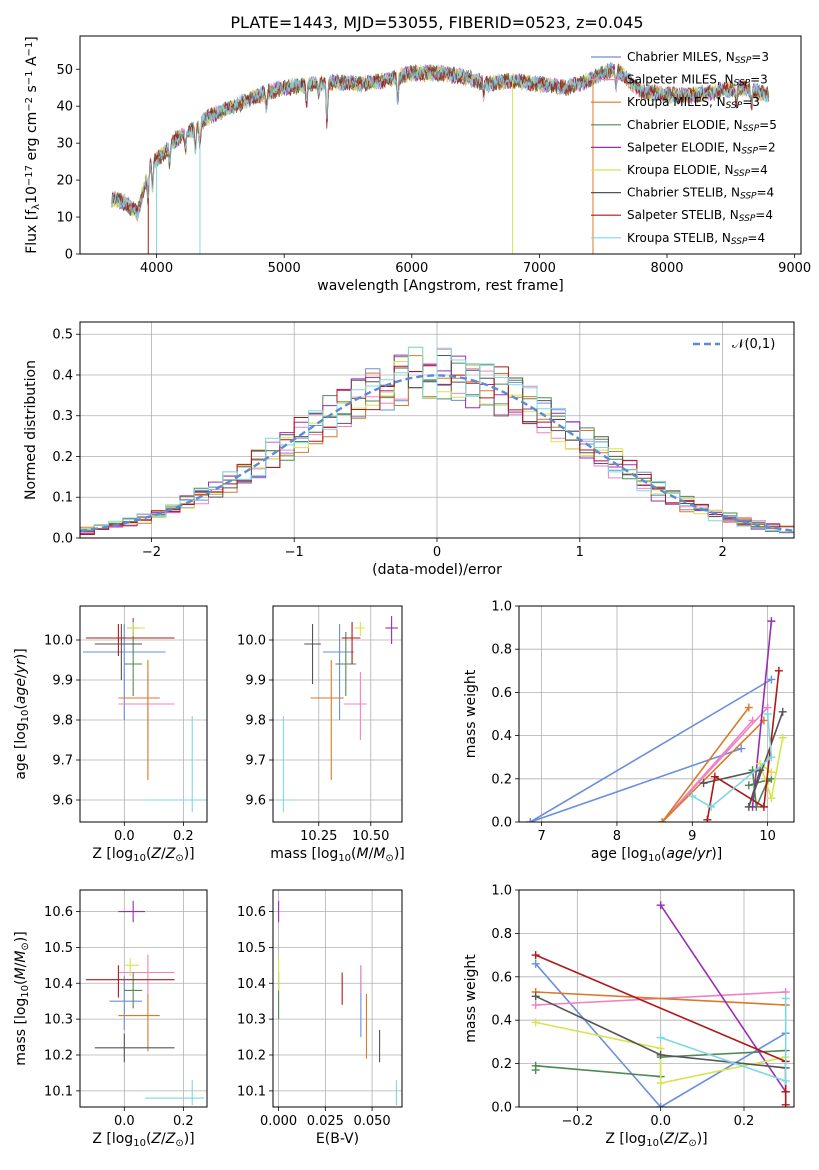  I want to click on y-tick-label: 10.0, so click(251, 641).